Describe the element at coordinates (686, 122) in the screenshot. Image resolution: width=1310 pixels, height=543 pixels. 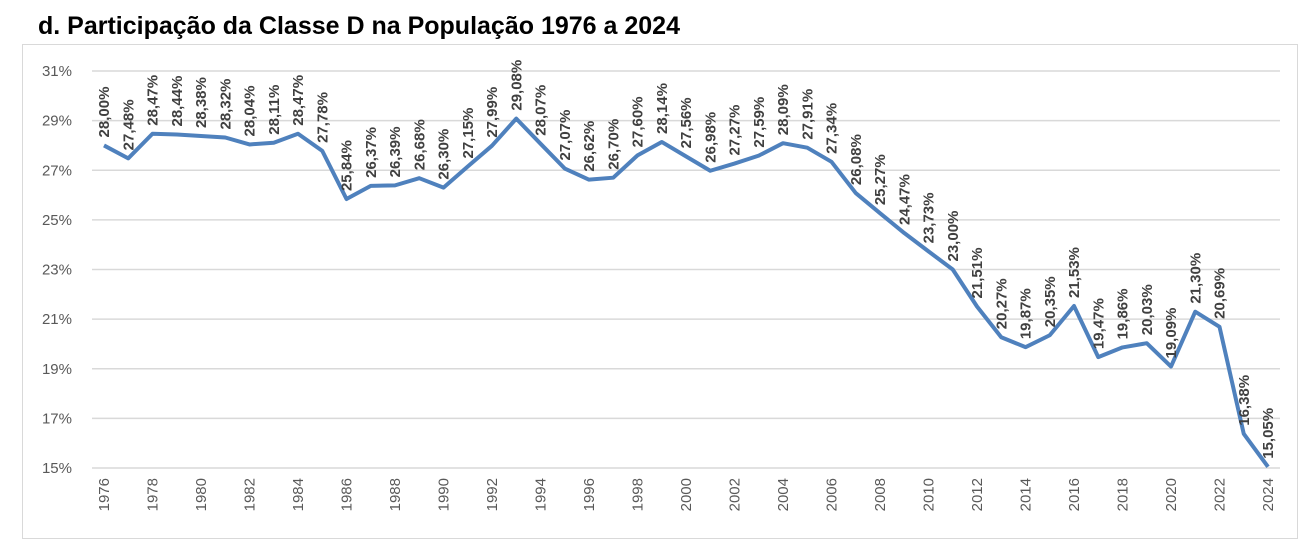
I see `data-label: 27,56%` at that location.